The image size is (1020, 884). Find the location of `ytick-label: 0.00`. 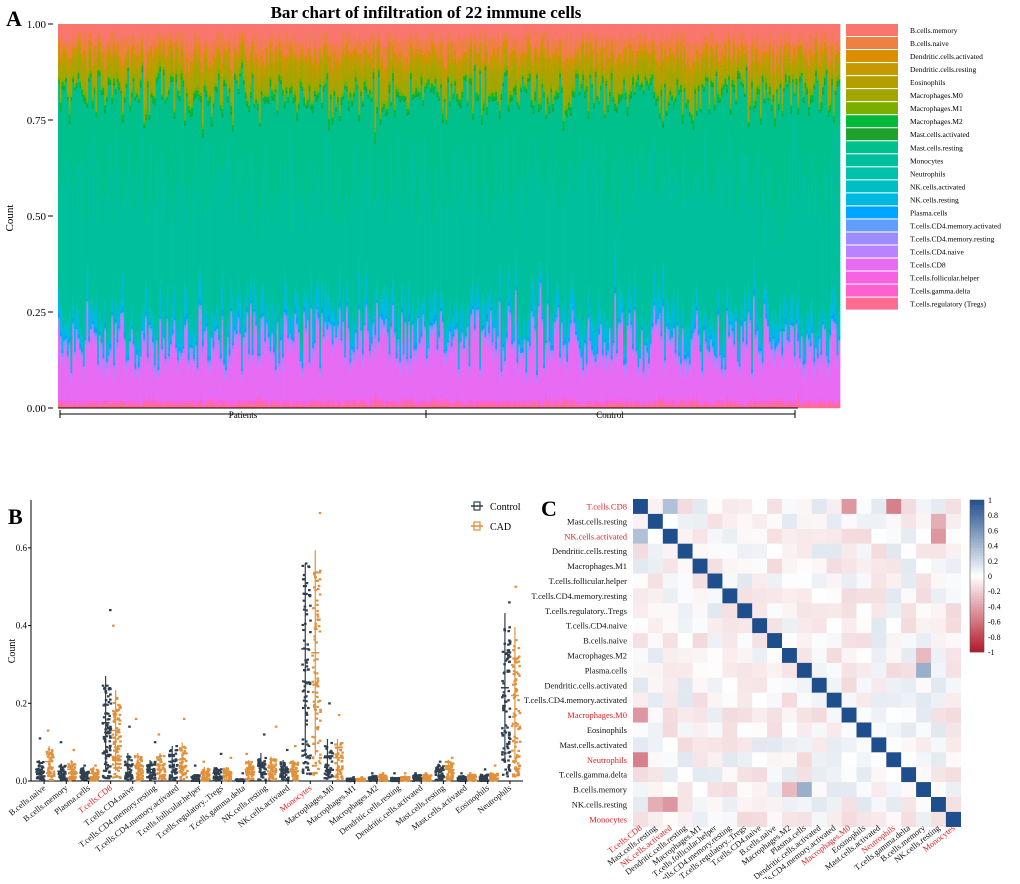

ytick-label: 0.00 is located at coordinates (37, 409).